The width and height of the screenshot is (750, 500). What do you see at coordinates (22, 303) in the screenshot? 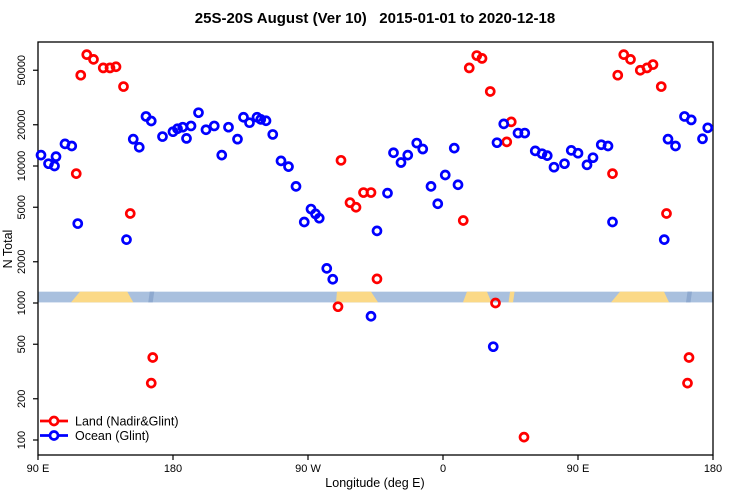
I see `y-tick-label: 1000` at bounding box center [22, 303].